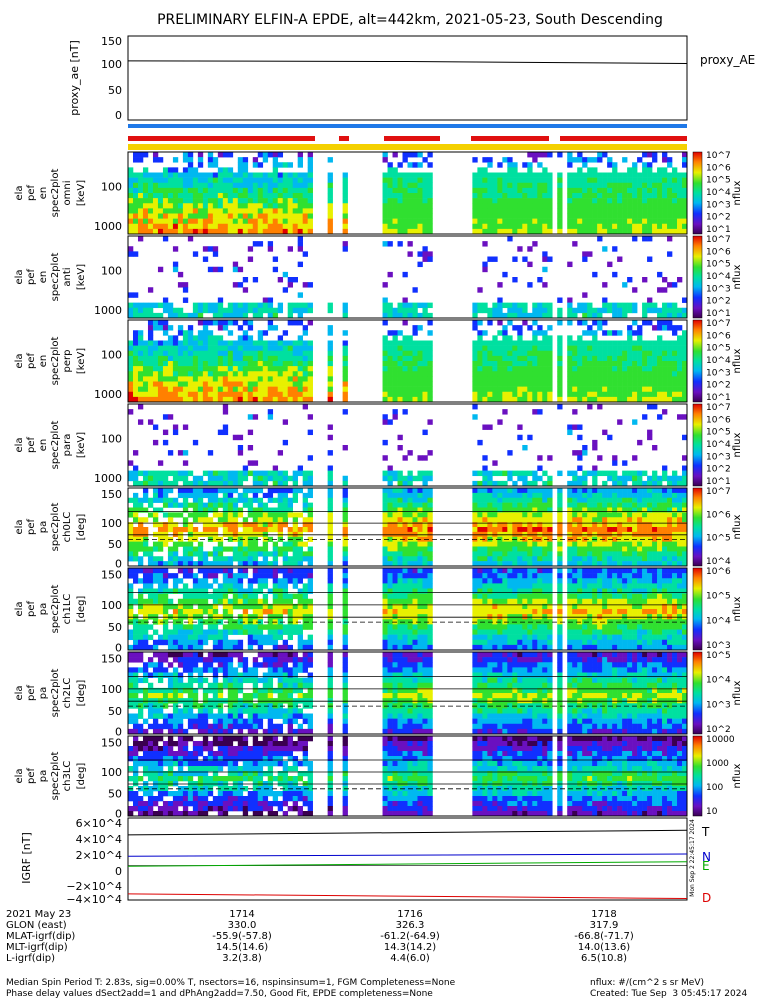  What do you see at coordinates (407, 126) in the screenshot?
I see `status-bar-blue` at bounding box center [407, 126].